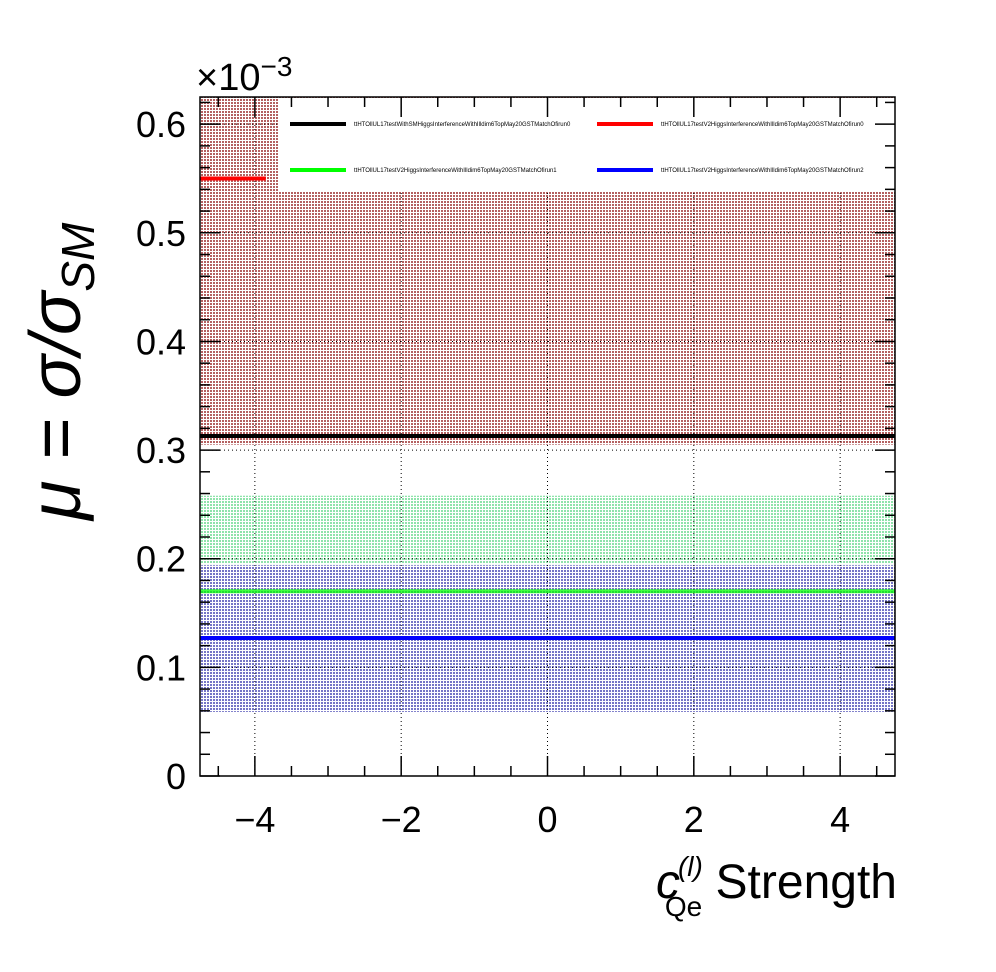  Describe the element at coordinates (244, 75) in the screenshot. I see `y-multiplier: ×10⁻³` at that location.